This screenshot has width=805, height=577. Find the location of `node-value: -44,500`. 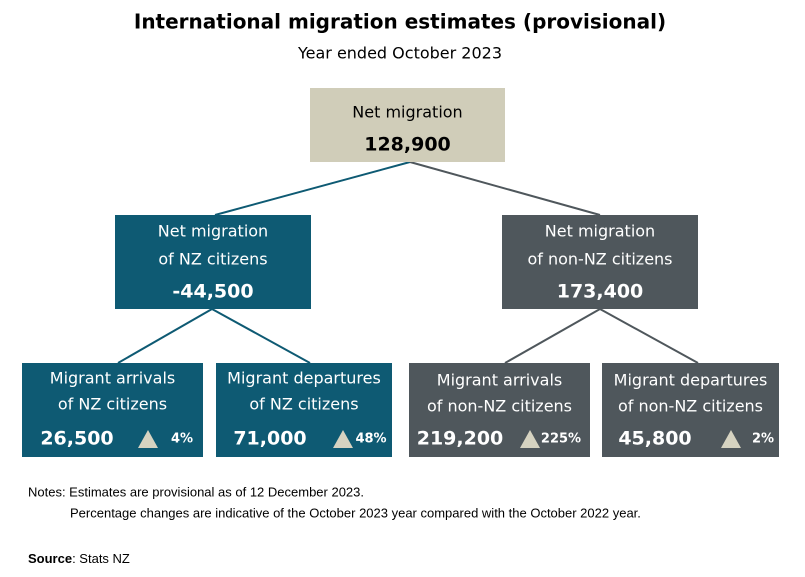

node-value: -44,500 is located at coordinates (212, 292).